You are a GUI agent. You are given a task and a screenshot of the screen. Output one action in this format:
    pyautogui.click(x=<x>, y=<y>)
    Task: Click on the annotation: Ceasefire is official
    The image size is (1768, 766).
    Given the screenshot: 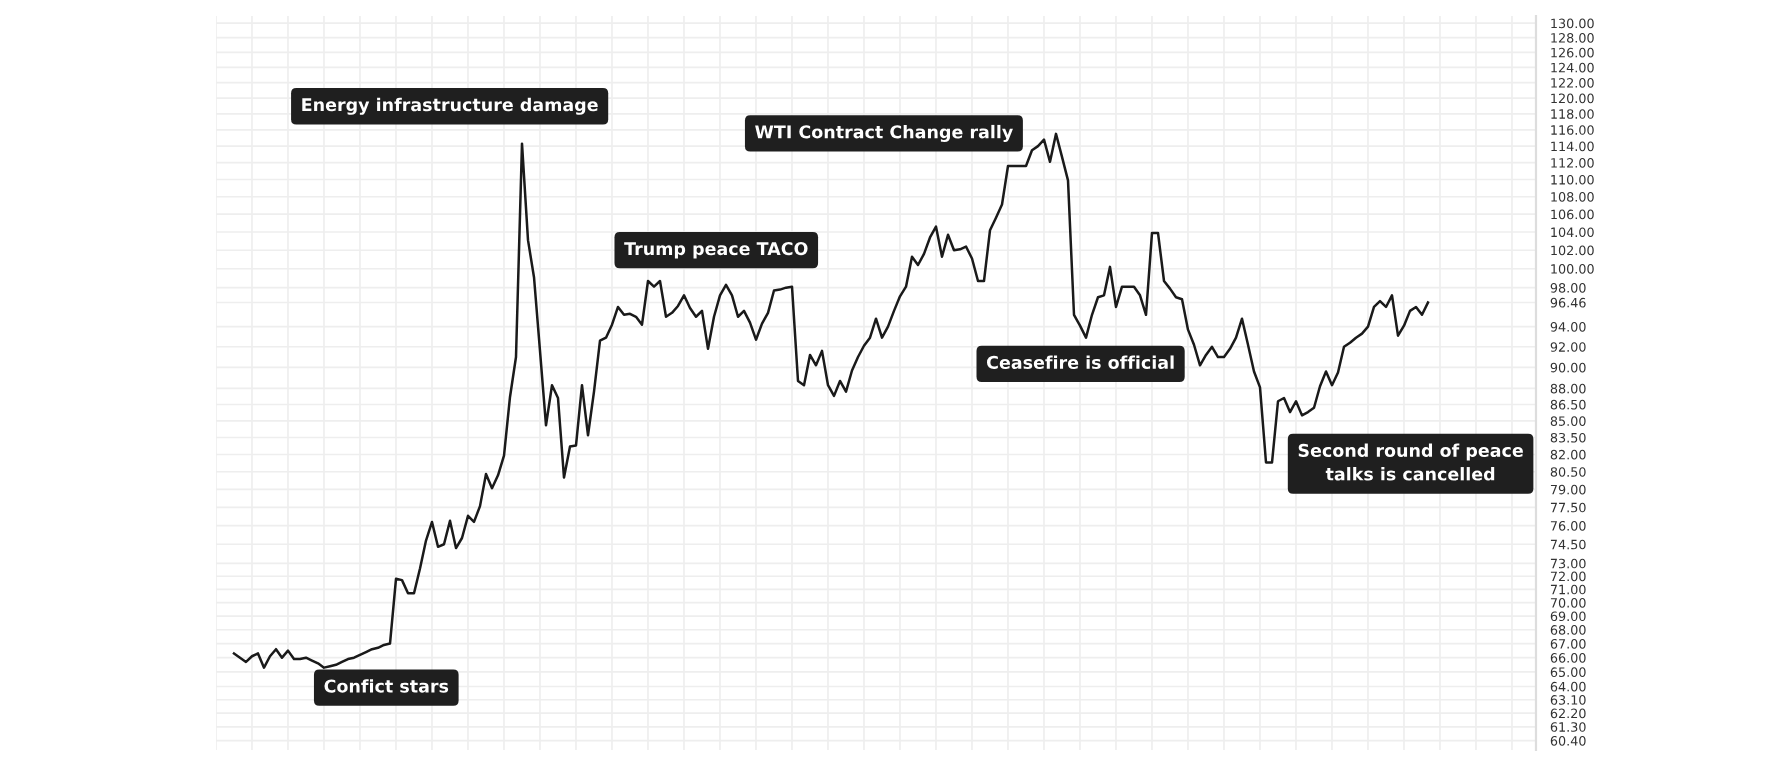 What is the action you would take?
    pyautogui.click(x=1080, y=362)
    